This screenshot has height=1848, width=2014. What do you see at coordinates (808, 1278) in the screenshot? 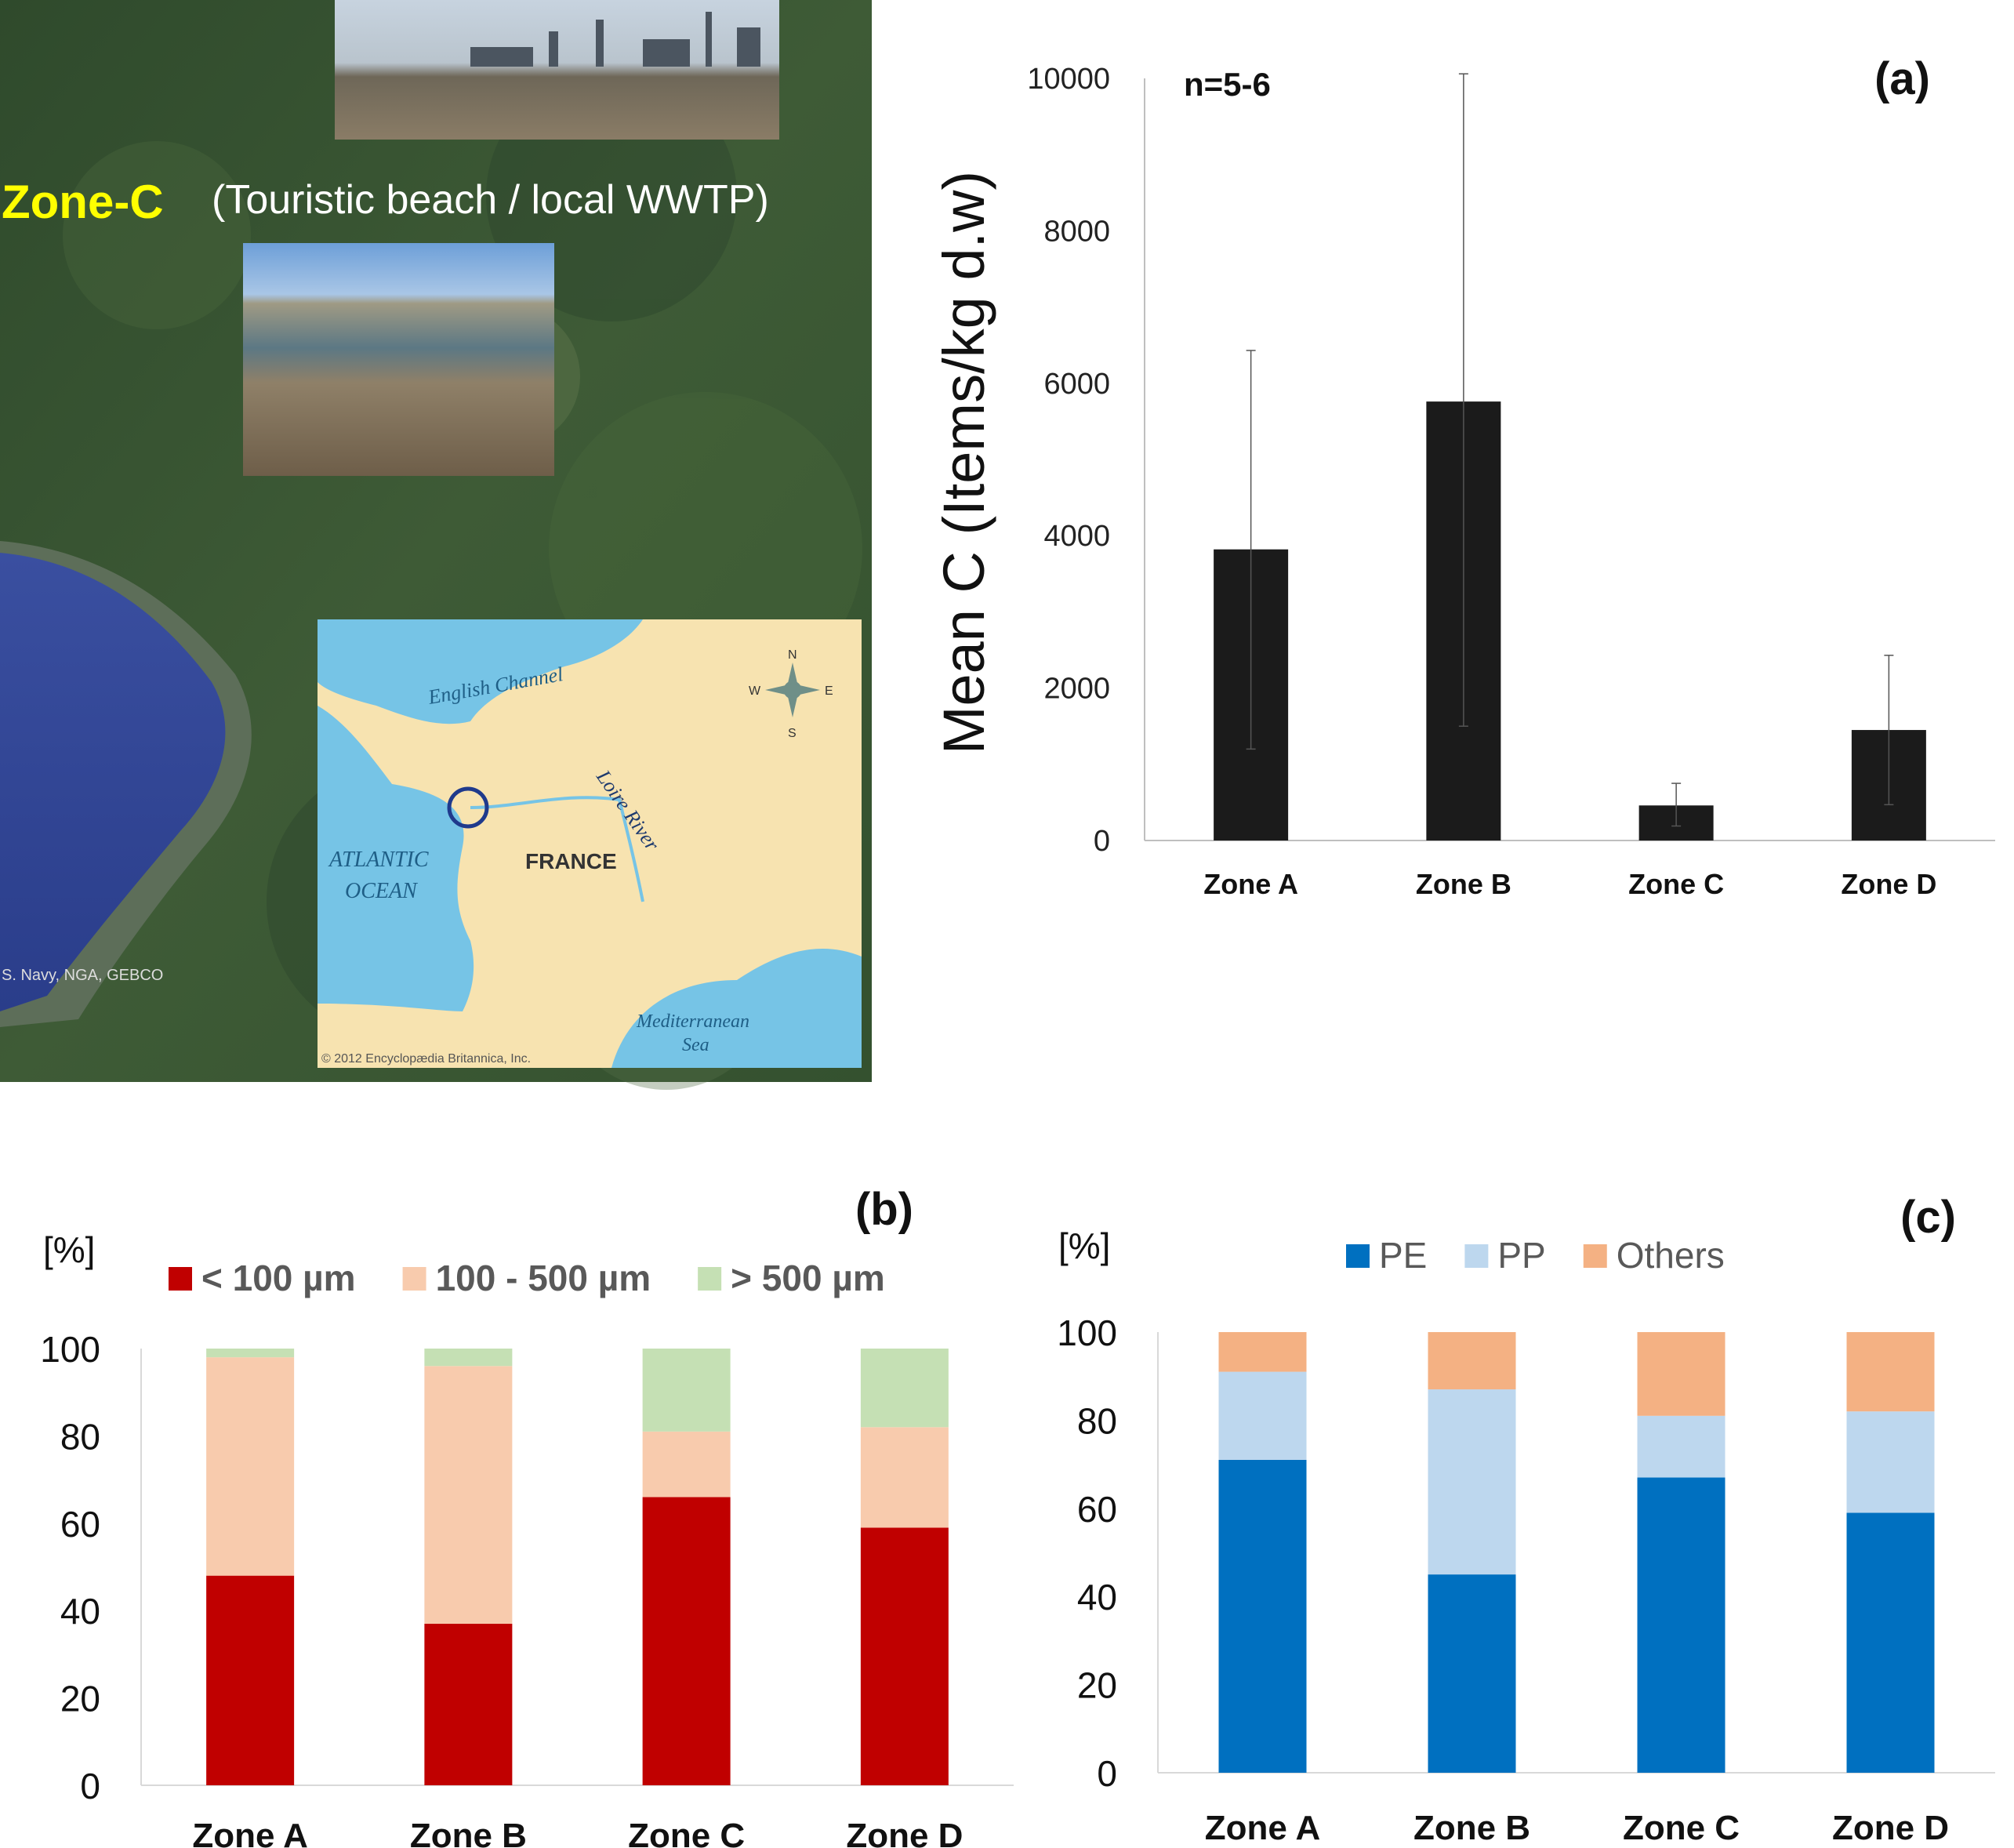
I see `legend-label: > 500 µm` at bounding box center [808, 1278].